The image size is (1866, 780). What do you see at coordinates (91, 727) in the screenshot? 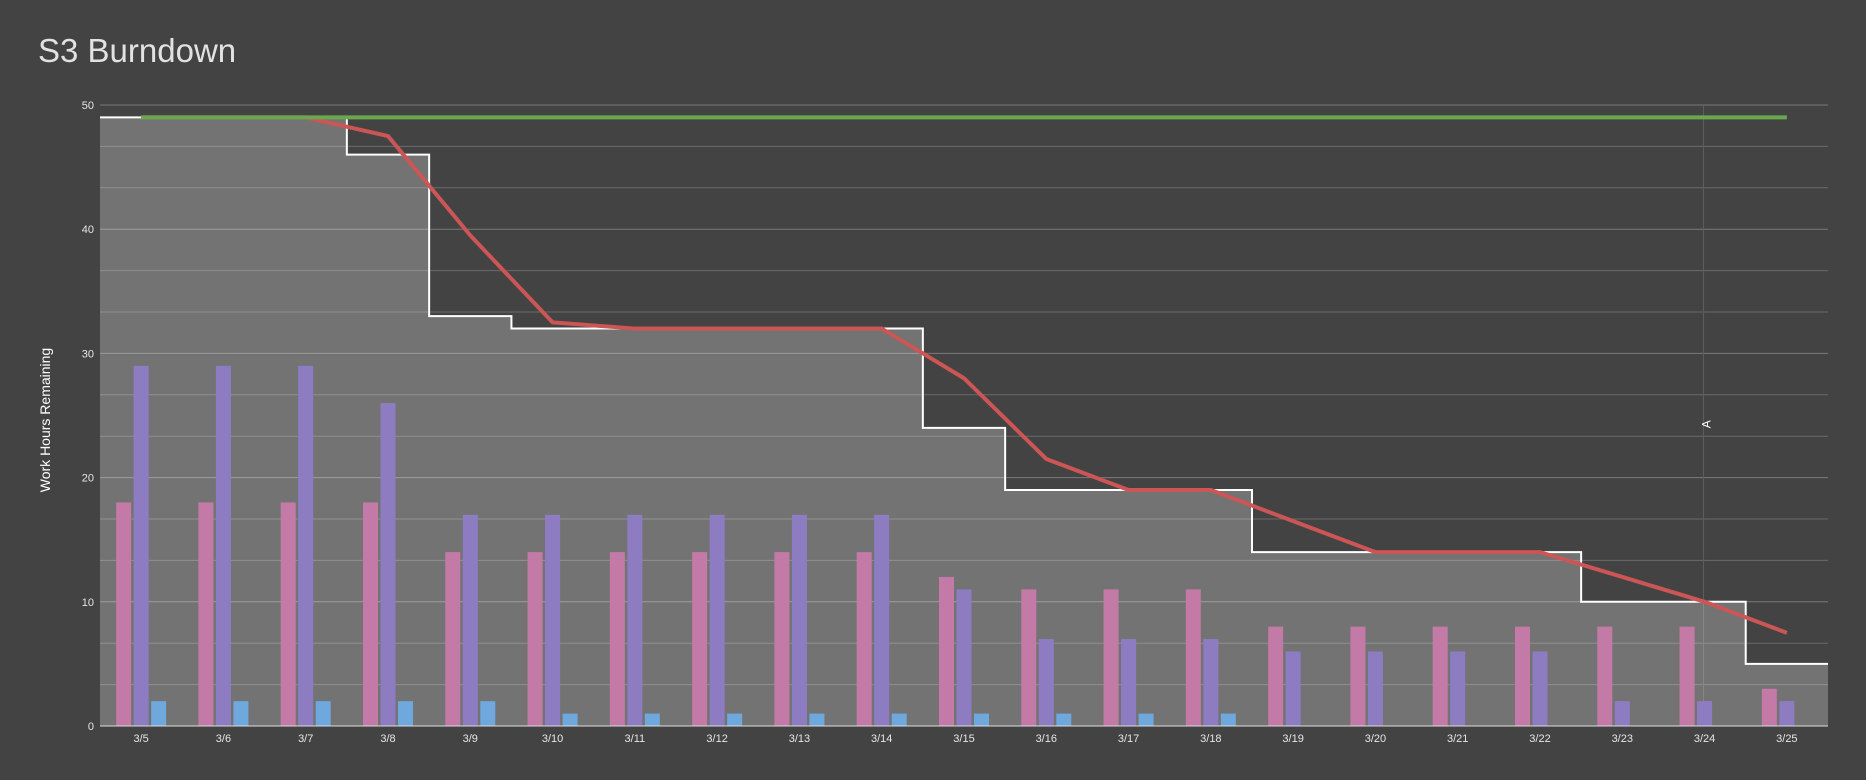
I see `y-tick-label: 0` at bounding box center [91, 727].